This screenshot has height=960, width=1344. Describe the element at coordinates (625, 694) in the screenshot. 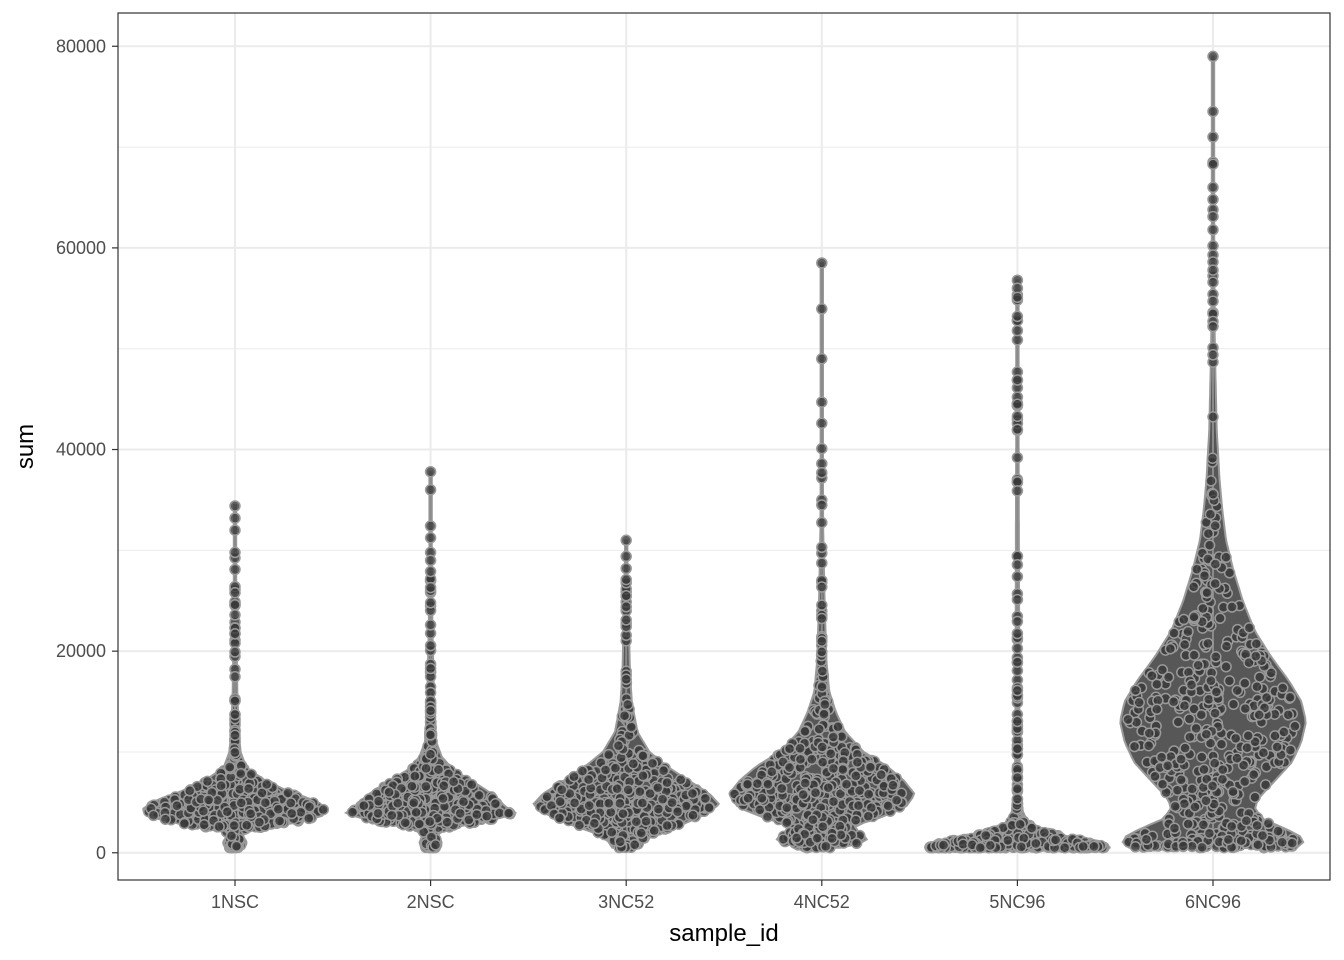

I see `points-3NC52` at that location.